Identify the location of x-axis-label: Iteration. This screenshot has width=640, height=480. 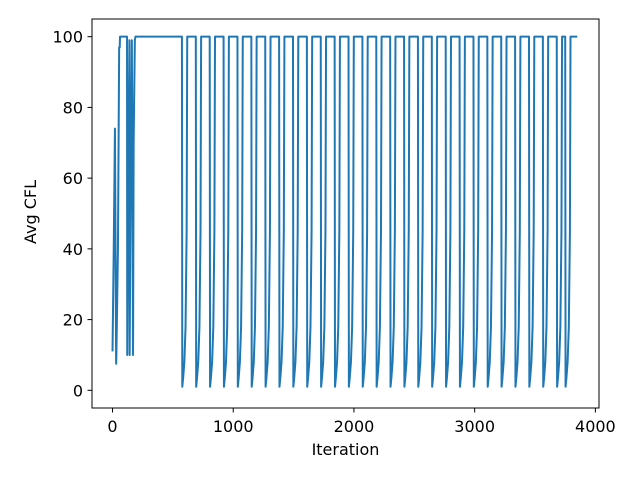
(346, 449).